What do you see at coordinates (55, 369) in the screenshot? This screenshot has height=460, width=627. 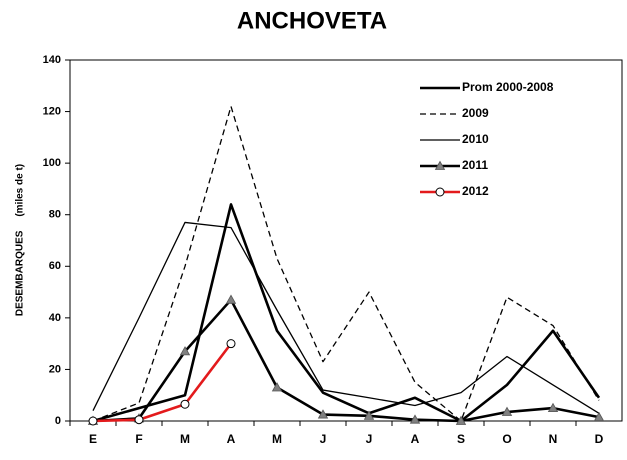 I see `y-tick-label: 20` at bounding box center [55, 369].